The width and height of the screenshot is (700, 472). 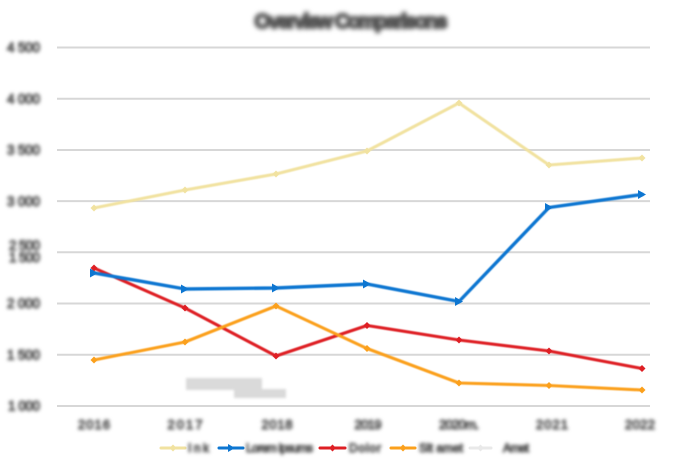 I want to click on svg-text: 2020m., so click(x=459, y=424).